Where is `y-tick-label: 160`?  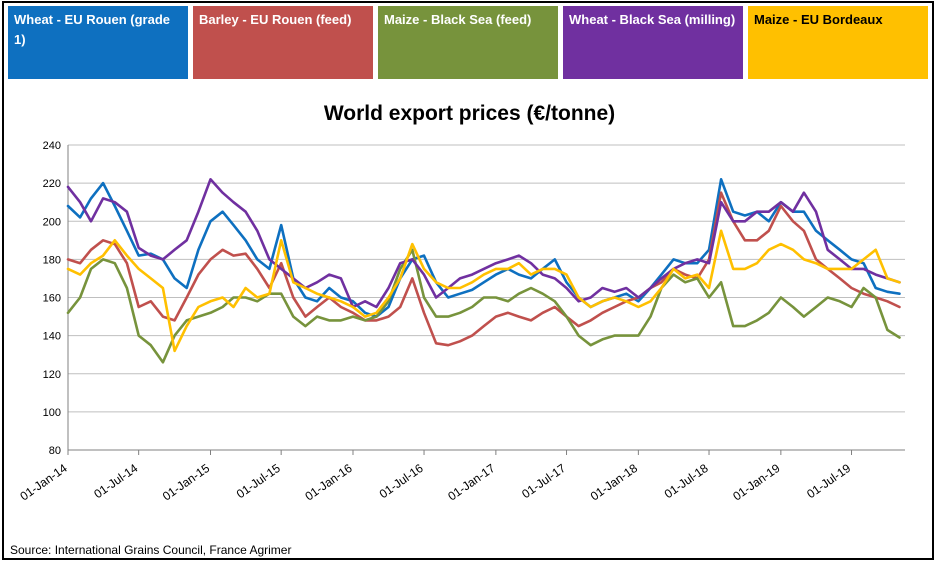 y-tick-label: 160 is located at coordinates (52, 299).